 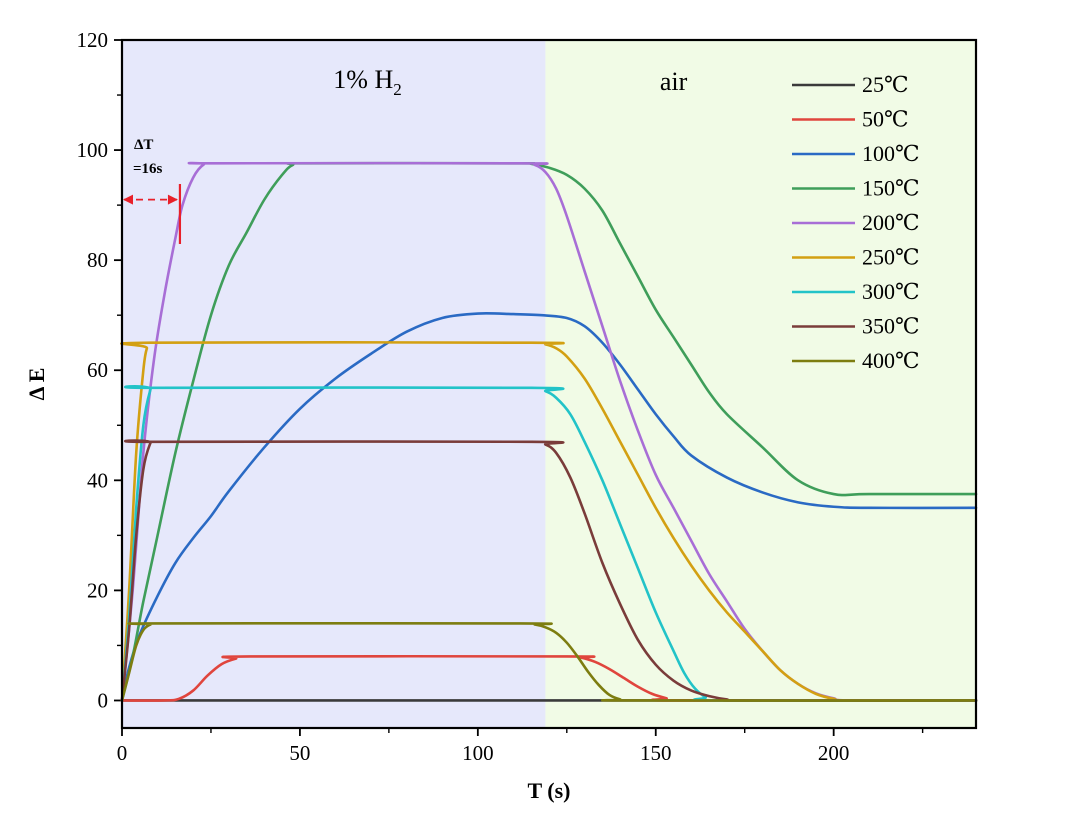 I want to click on region-label-h2-main: 1% H, so click(x=363, y=79).